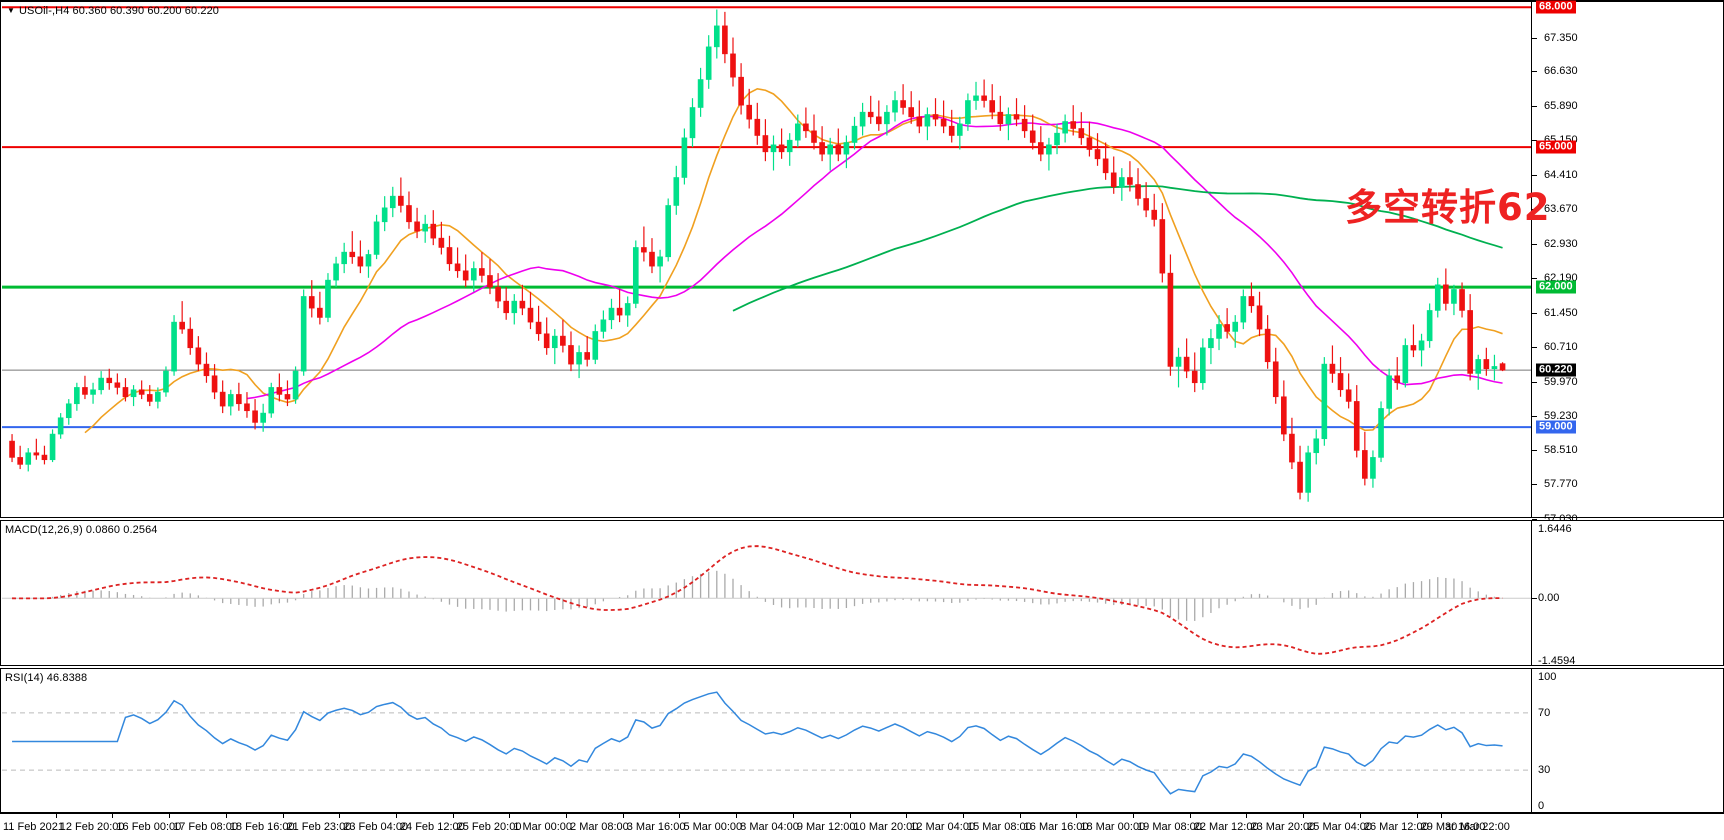 This screenshot has width=1724, height=840. What do you see at coordinates (1561, 209) in the screenshot?
I see `price-tick-label: 63.670` at bounding box center [1561, 209].